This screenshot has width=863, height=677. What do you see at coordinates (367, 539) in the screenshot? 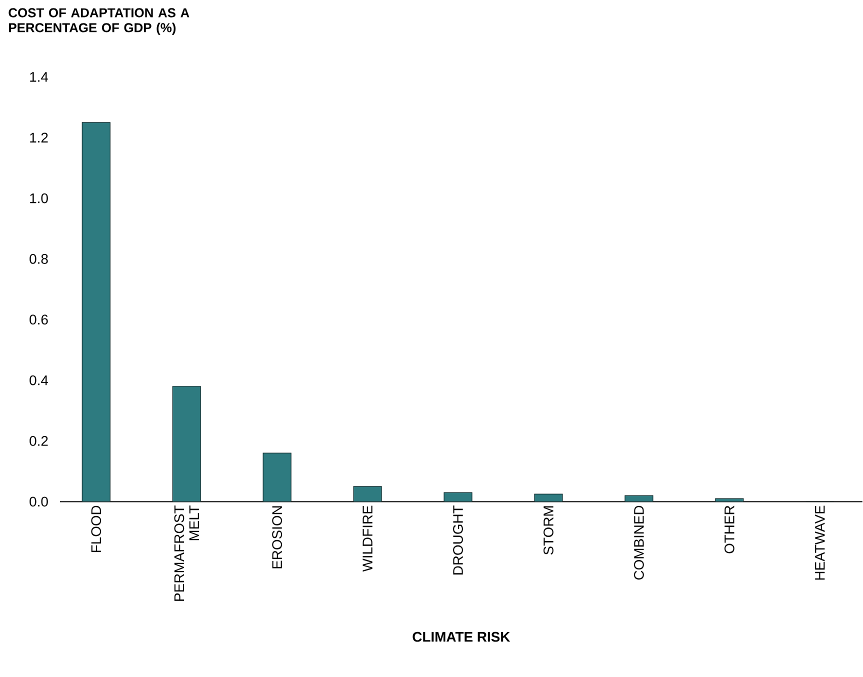
I see `x-tick-label: WILDFIRE` at bounding box center [367, 539].